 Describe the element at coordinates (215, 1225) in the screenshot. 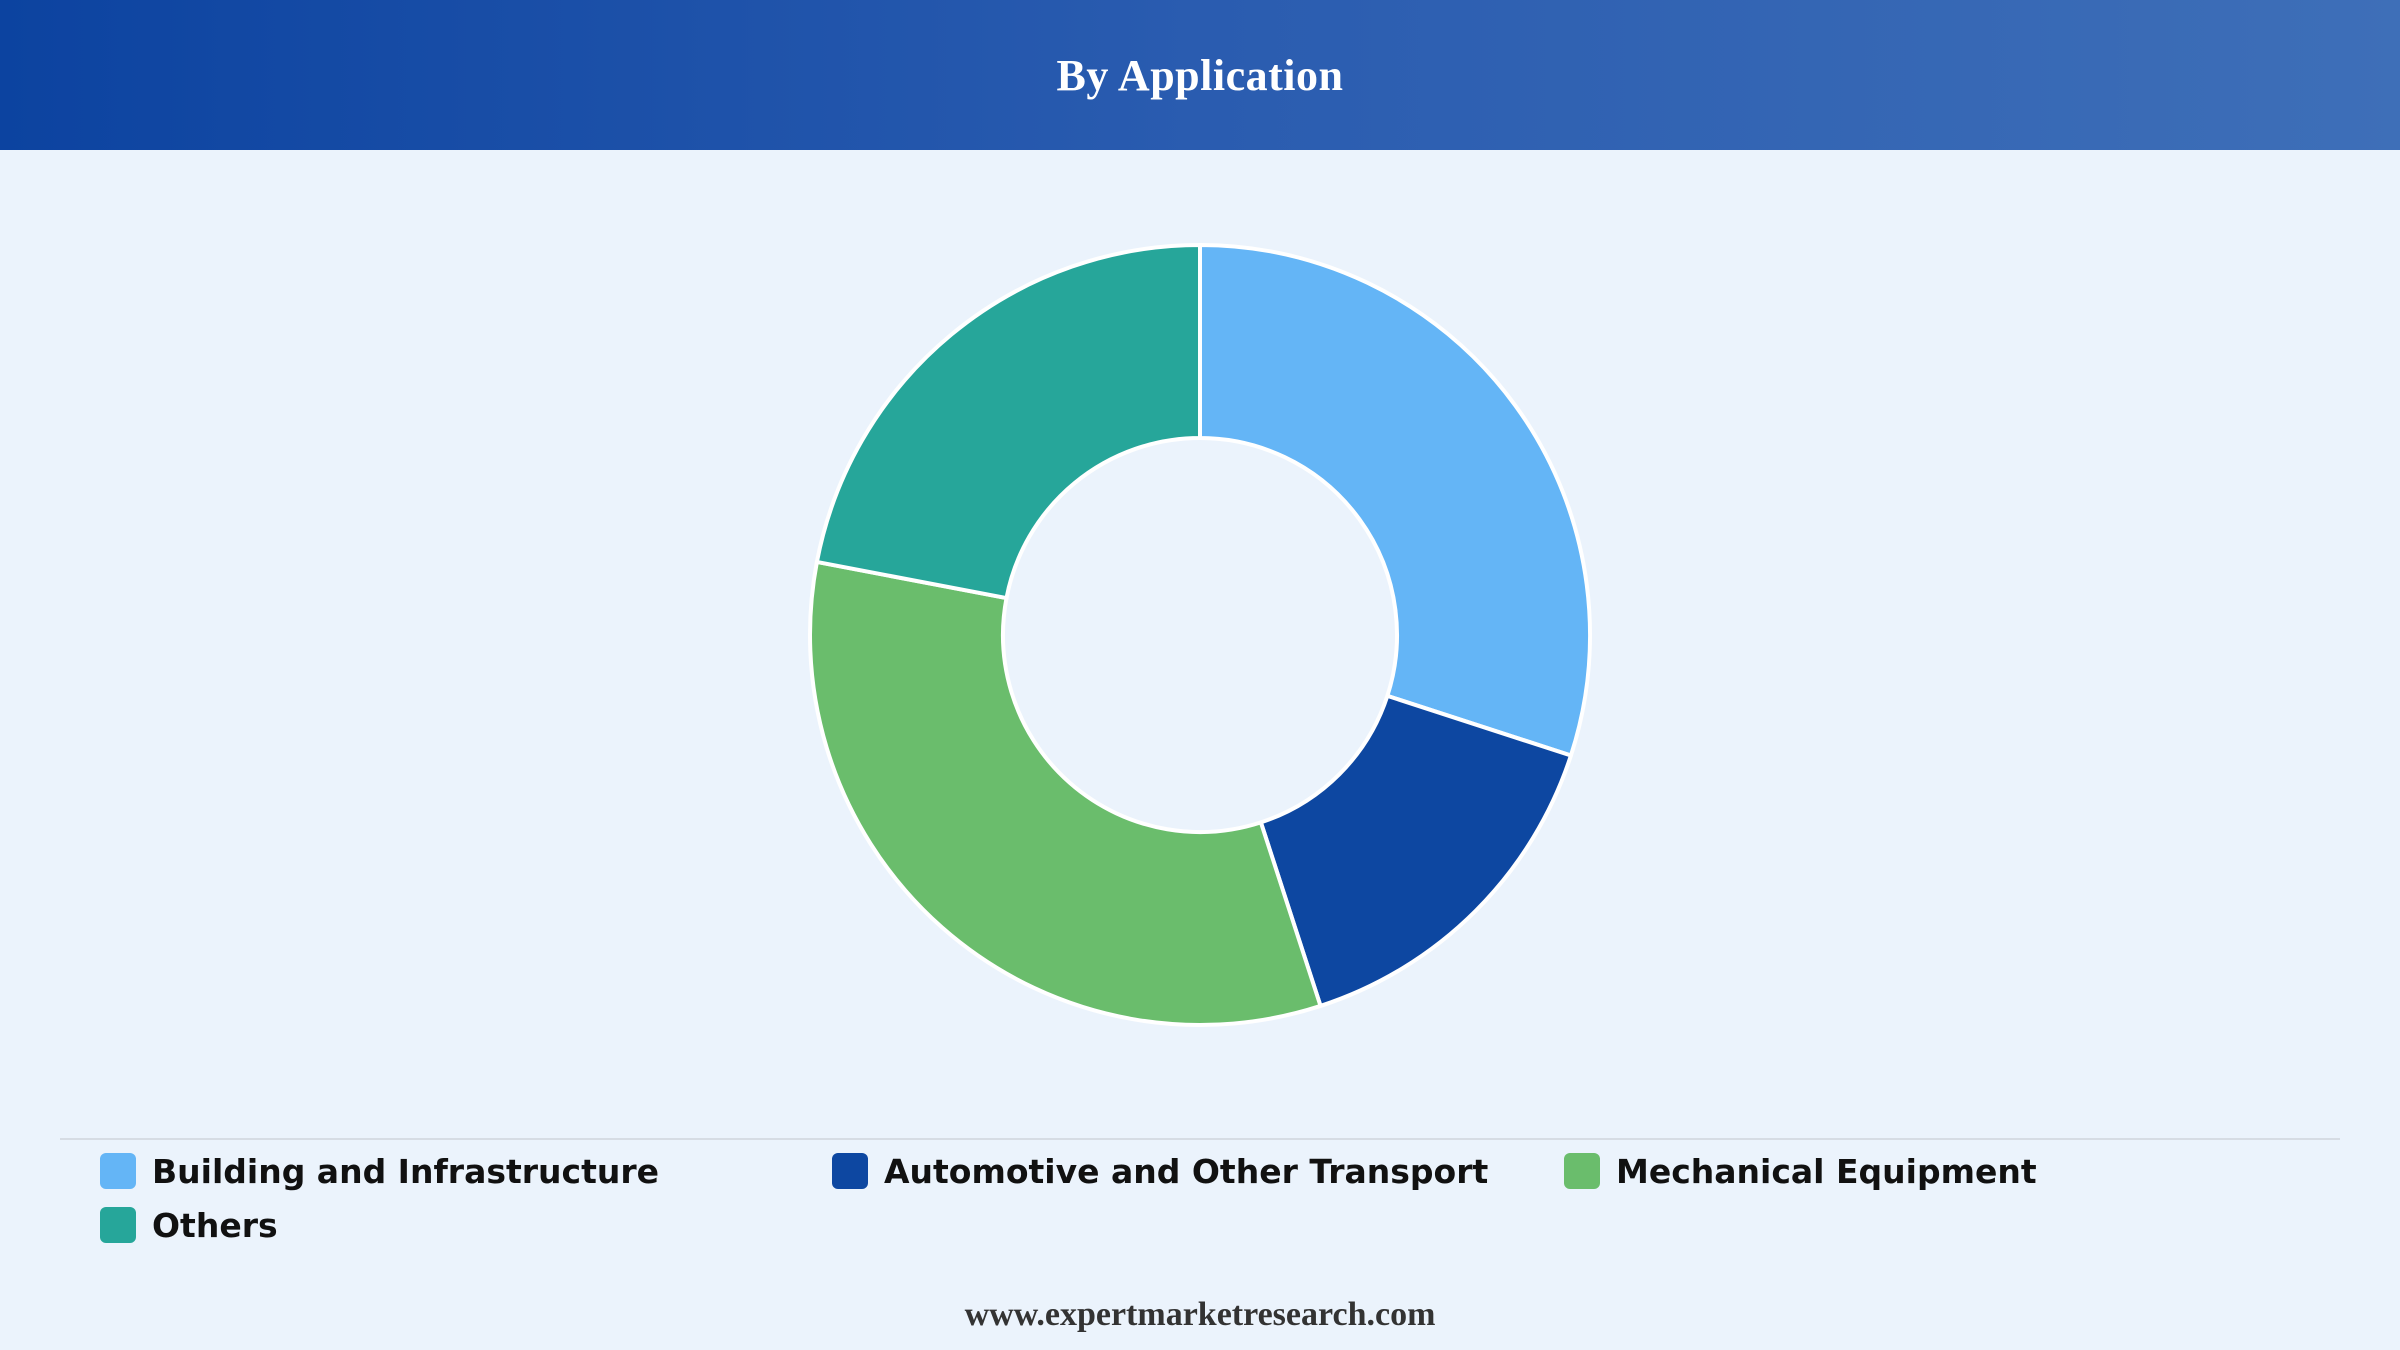

I see `legend-label: Others` at that location.